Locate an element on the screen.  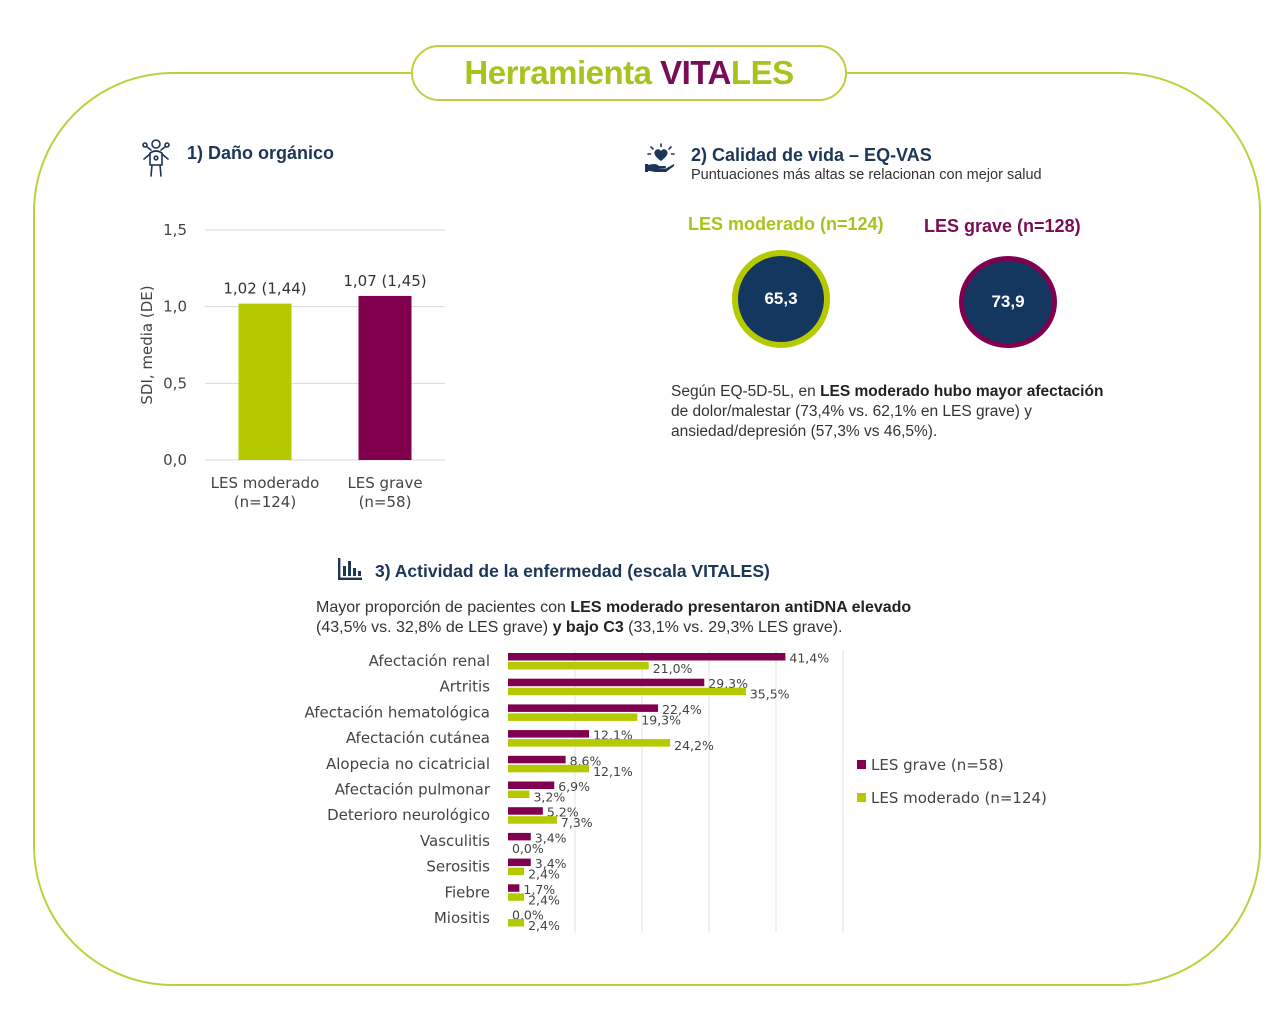
bar-chart-icon is located at coordinates (350, 569).